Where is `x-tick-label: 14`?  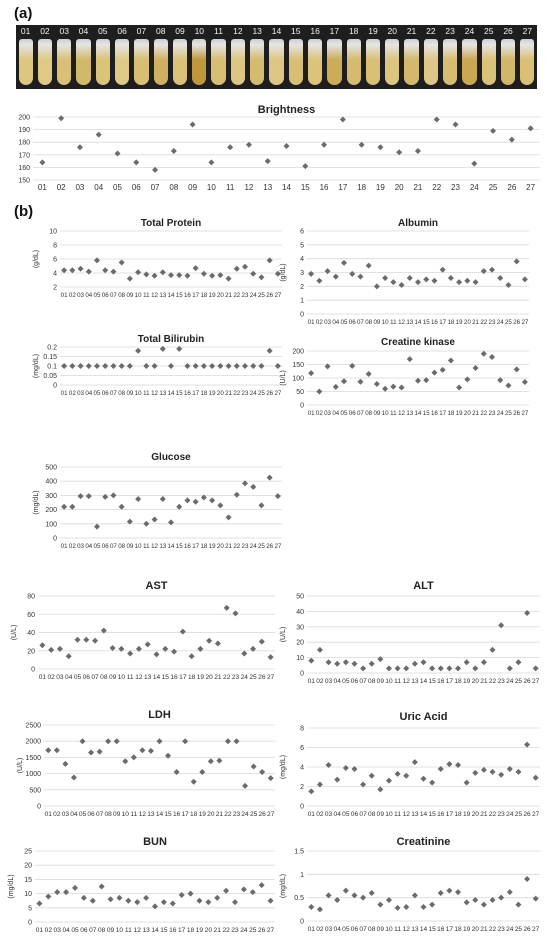 x-tick-label: 14 is located at coordinates (418, 322).